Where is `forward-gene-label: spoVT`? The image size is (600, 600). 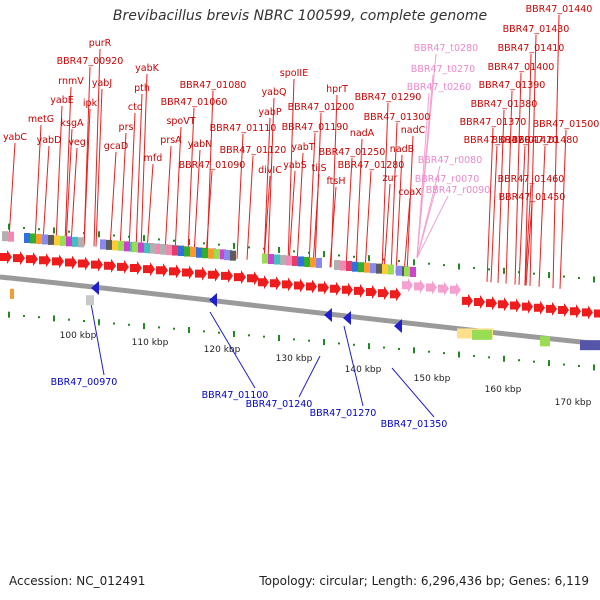 forward-gene-label: spoVT is located at coordinates (180, 121).